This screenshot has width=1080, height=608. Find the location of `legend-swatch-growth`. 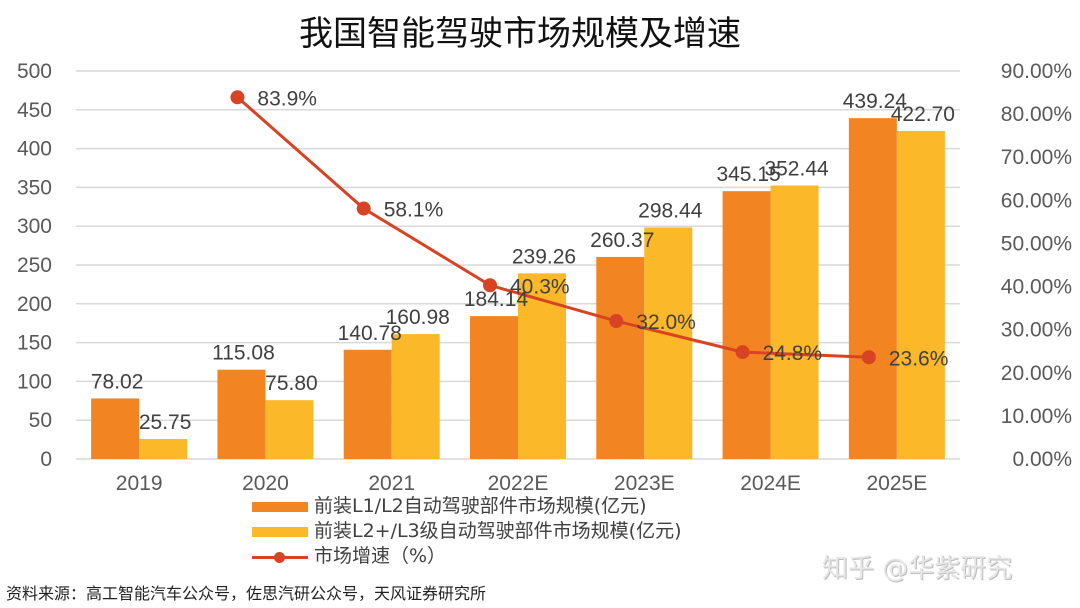

legend-swatch-growth is located at coordinates (280, 557).